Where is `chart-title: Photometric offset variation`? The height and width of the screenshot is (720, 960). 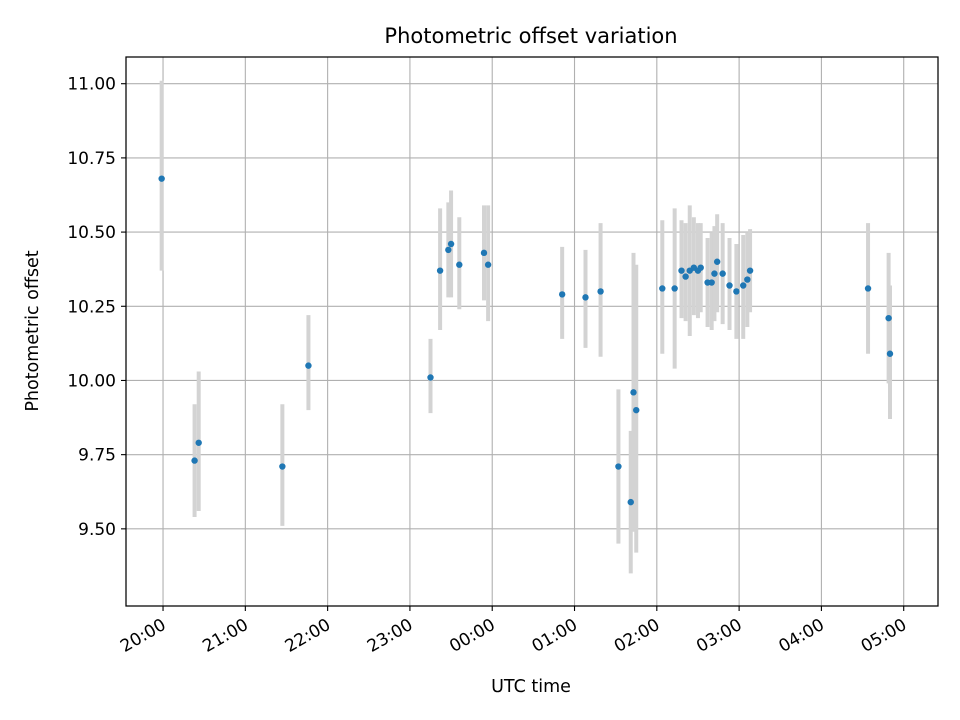
chart-title: Photometric offset variation is located at coordinates (530, 36).